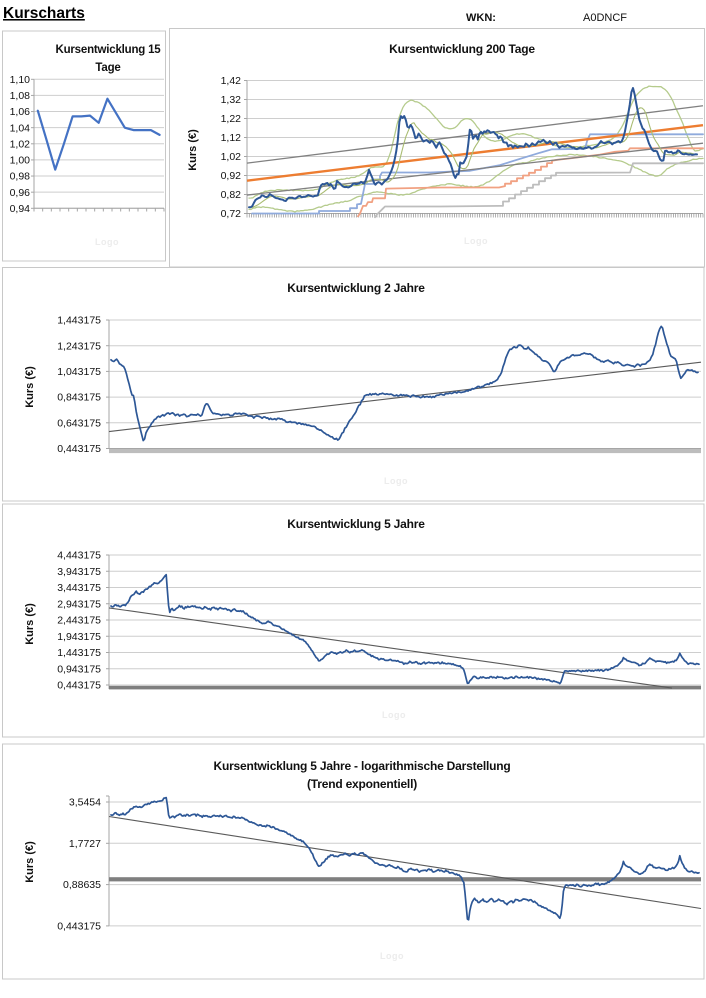 The height and width of the screenshot is (998, 706). I want to click on svg-text: 0,92, so click(231, 176).